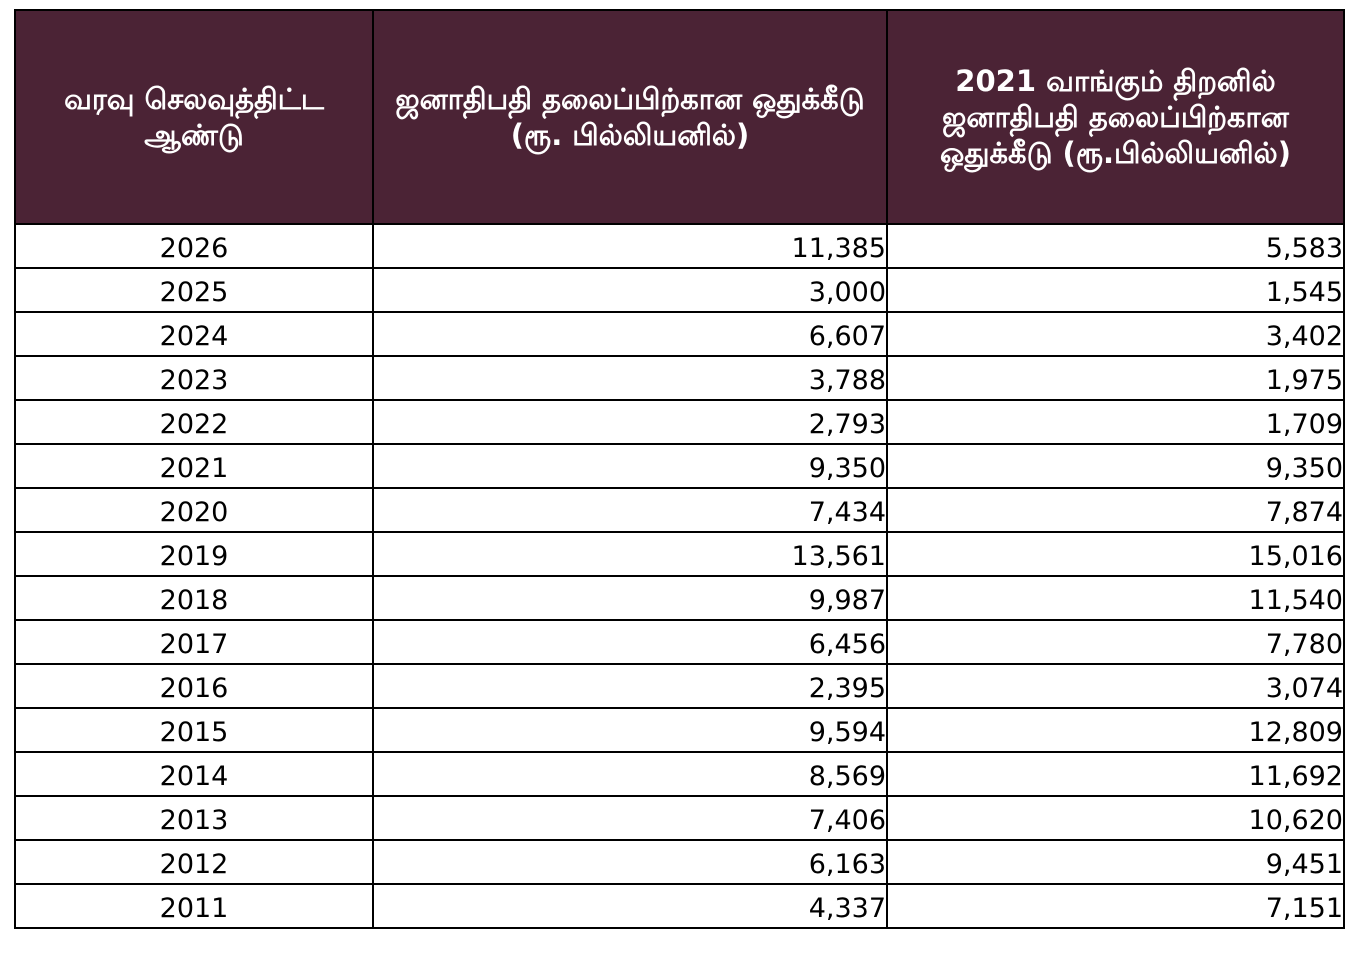 This screenshot has width=1350, height=964. What do you see at coordinates (1115, 774) in the screenshot?
I see `real-allocation-cell: 11,692` at bounding box center [1115, 774].